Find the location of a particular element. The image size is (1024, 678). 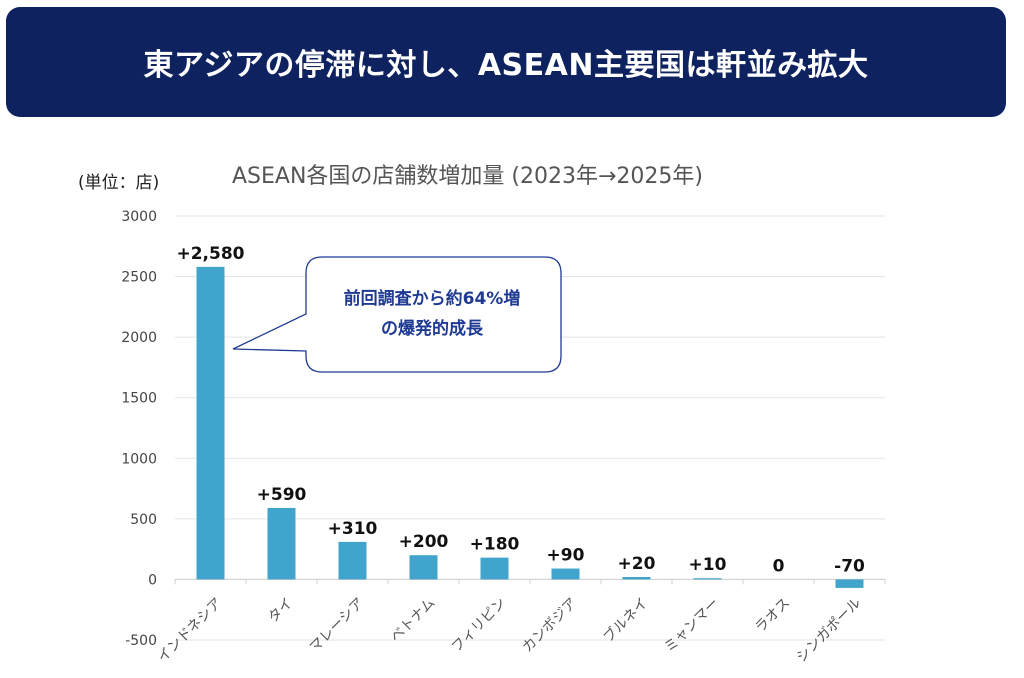

y-tick-label: -500 is located at coordinates (141, 641).